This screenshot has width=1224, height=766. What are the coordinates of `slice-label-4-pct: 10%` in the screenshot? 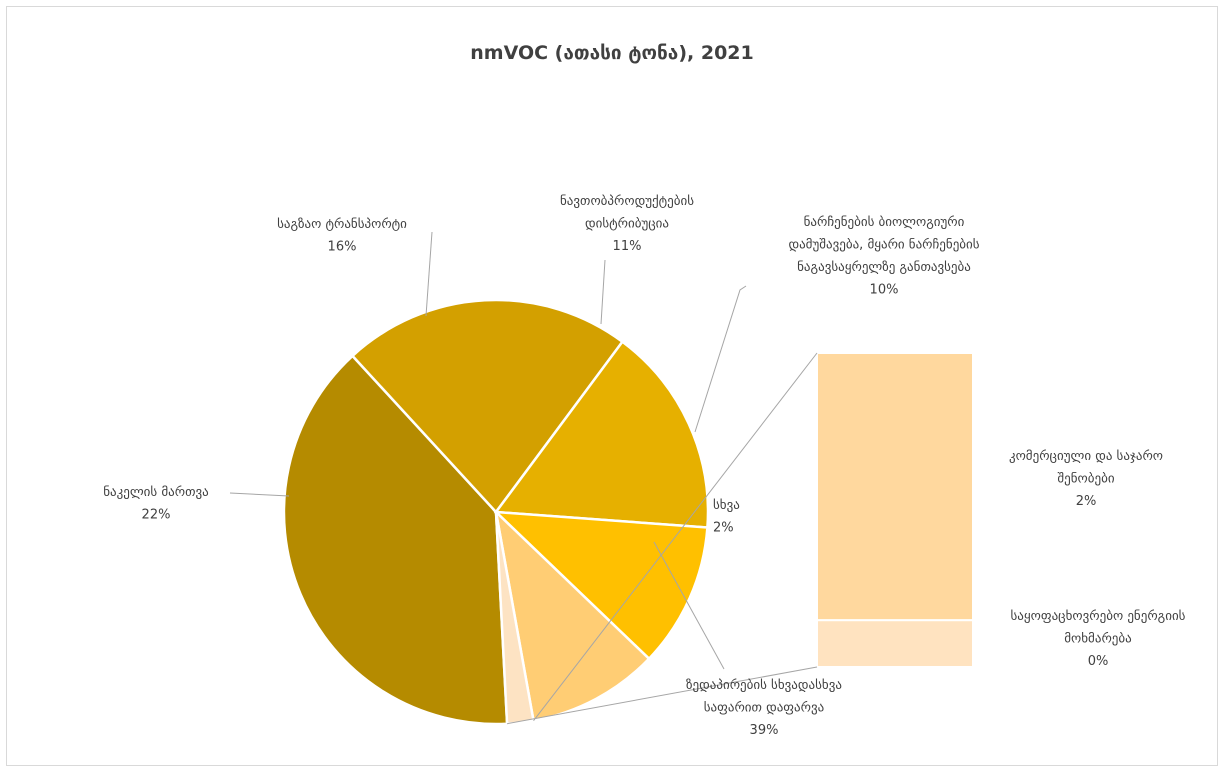 It's located at (884, 290).